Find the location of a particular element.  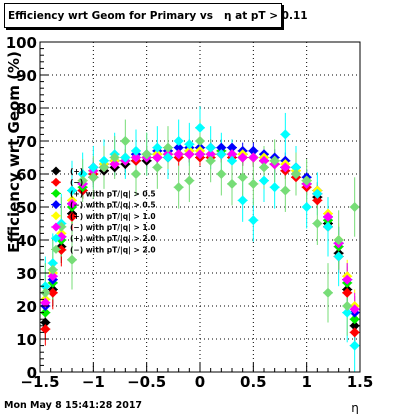

legend-entry-label: (−) with pT/|q| > 1.0 is located at coordinates (113, 228).